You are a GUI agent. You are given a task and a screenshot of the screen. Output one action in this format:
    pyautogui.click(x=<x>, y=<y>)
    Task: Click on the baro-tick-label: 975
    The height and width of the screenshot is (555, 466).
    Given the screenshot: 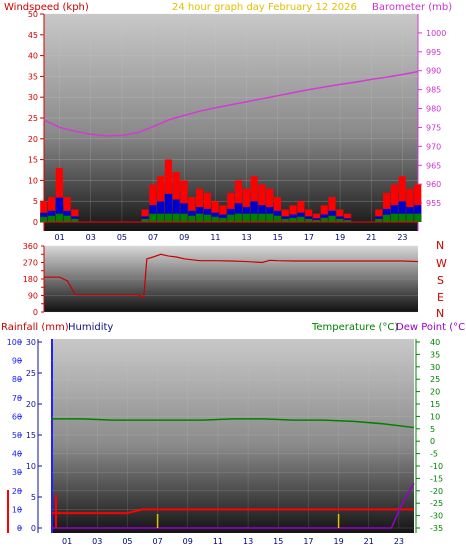 What is the action you would take?
    pyautogui.click(x=433, y=127)
    